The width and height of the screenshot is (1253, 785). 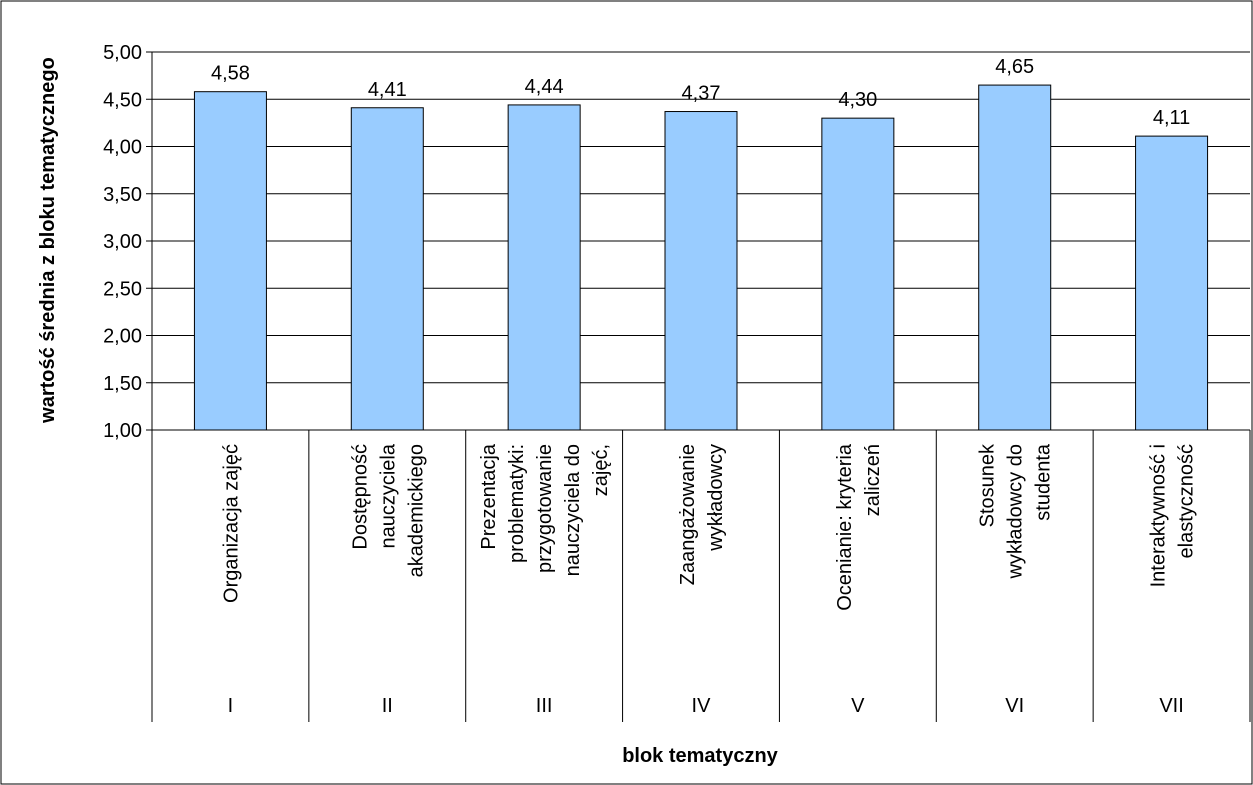 I want to click on bar-VI, so click(x=1015, y=257).